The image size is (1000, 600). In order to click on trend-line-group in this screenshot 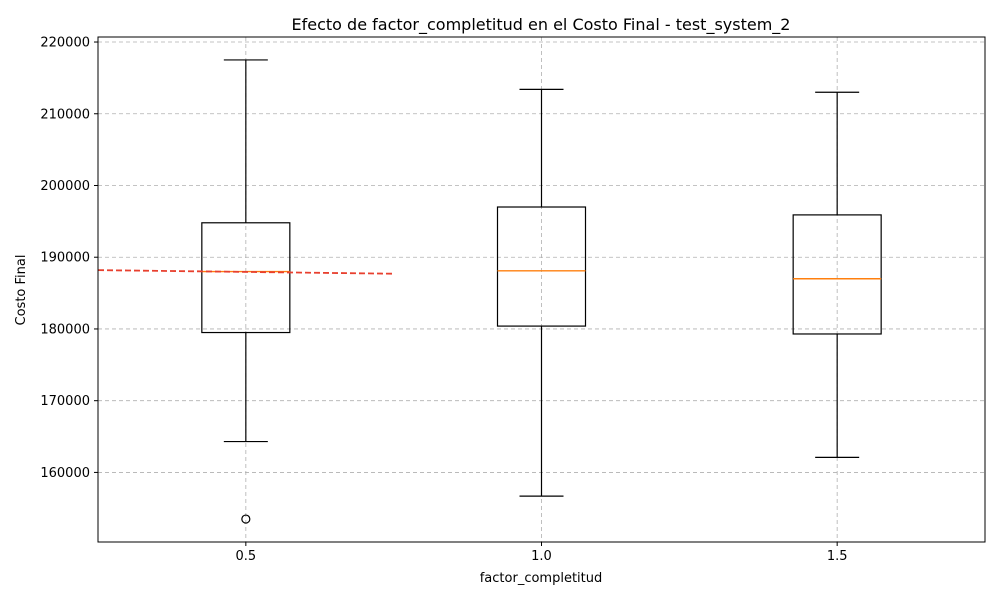, I will do `click(245, 272)`.